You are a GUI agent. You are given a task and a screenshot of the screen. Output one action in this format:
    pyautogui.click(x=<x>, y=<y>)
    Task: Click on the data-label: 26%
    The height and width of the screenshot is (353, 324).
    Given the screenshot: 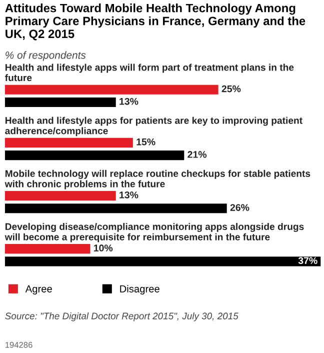 What is the action you would take?
    pyautogui.click(x=240, y=207)
    